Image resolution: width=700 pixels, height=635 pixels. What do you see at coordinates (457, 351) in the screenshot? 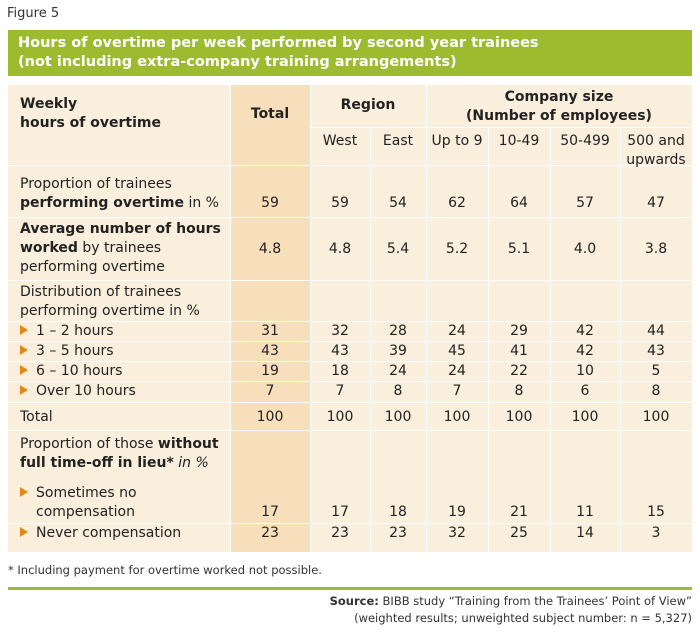
I see `value-cell-up-to-9: 45` at bounding box center [457, 351].